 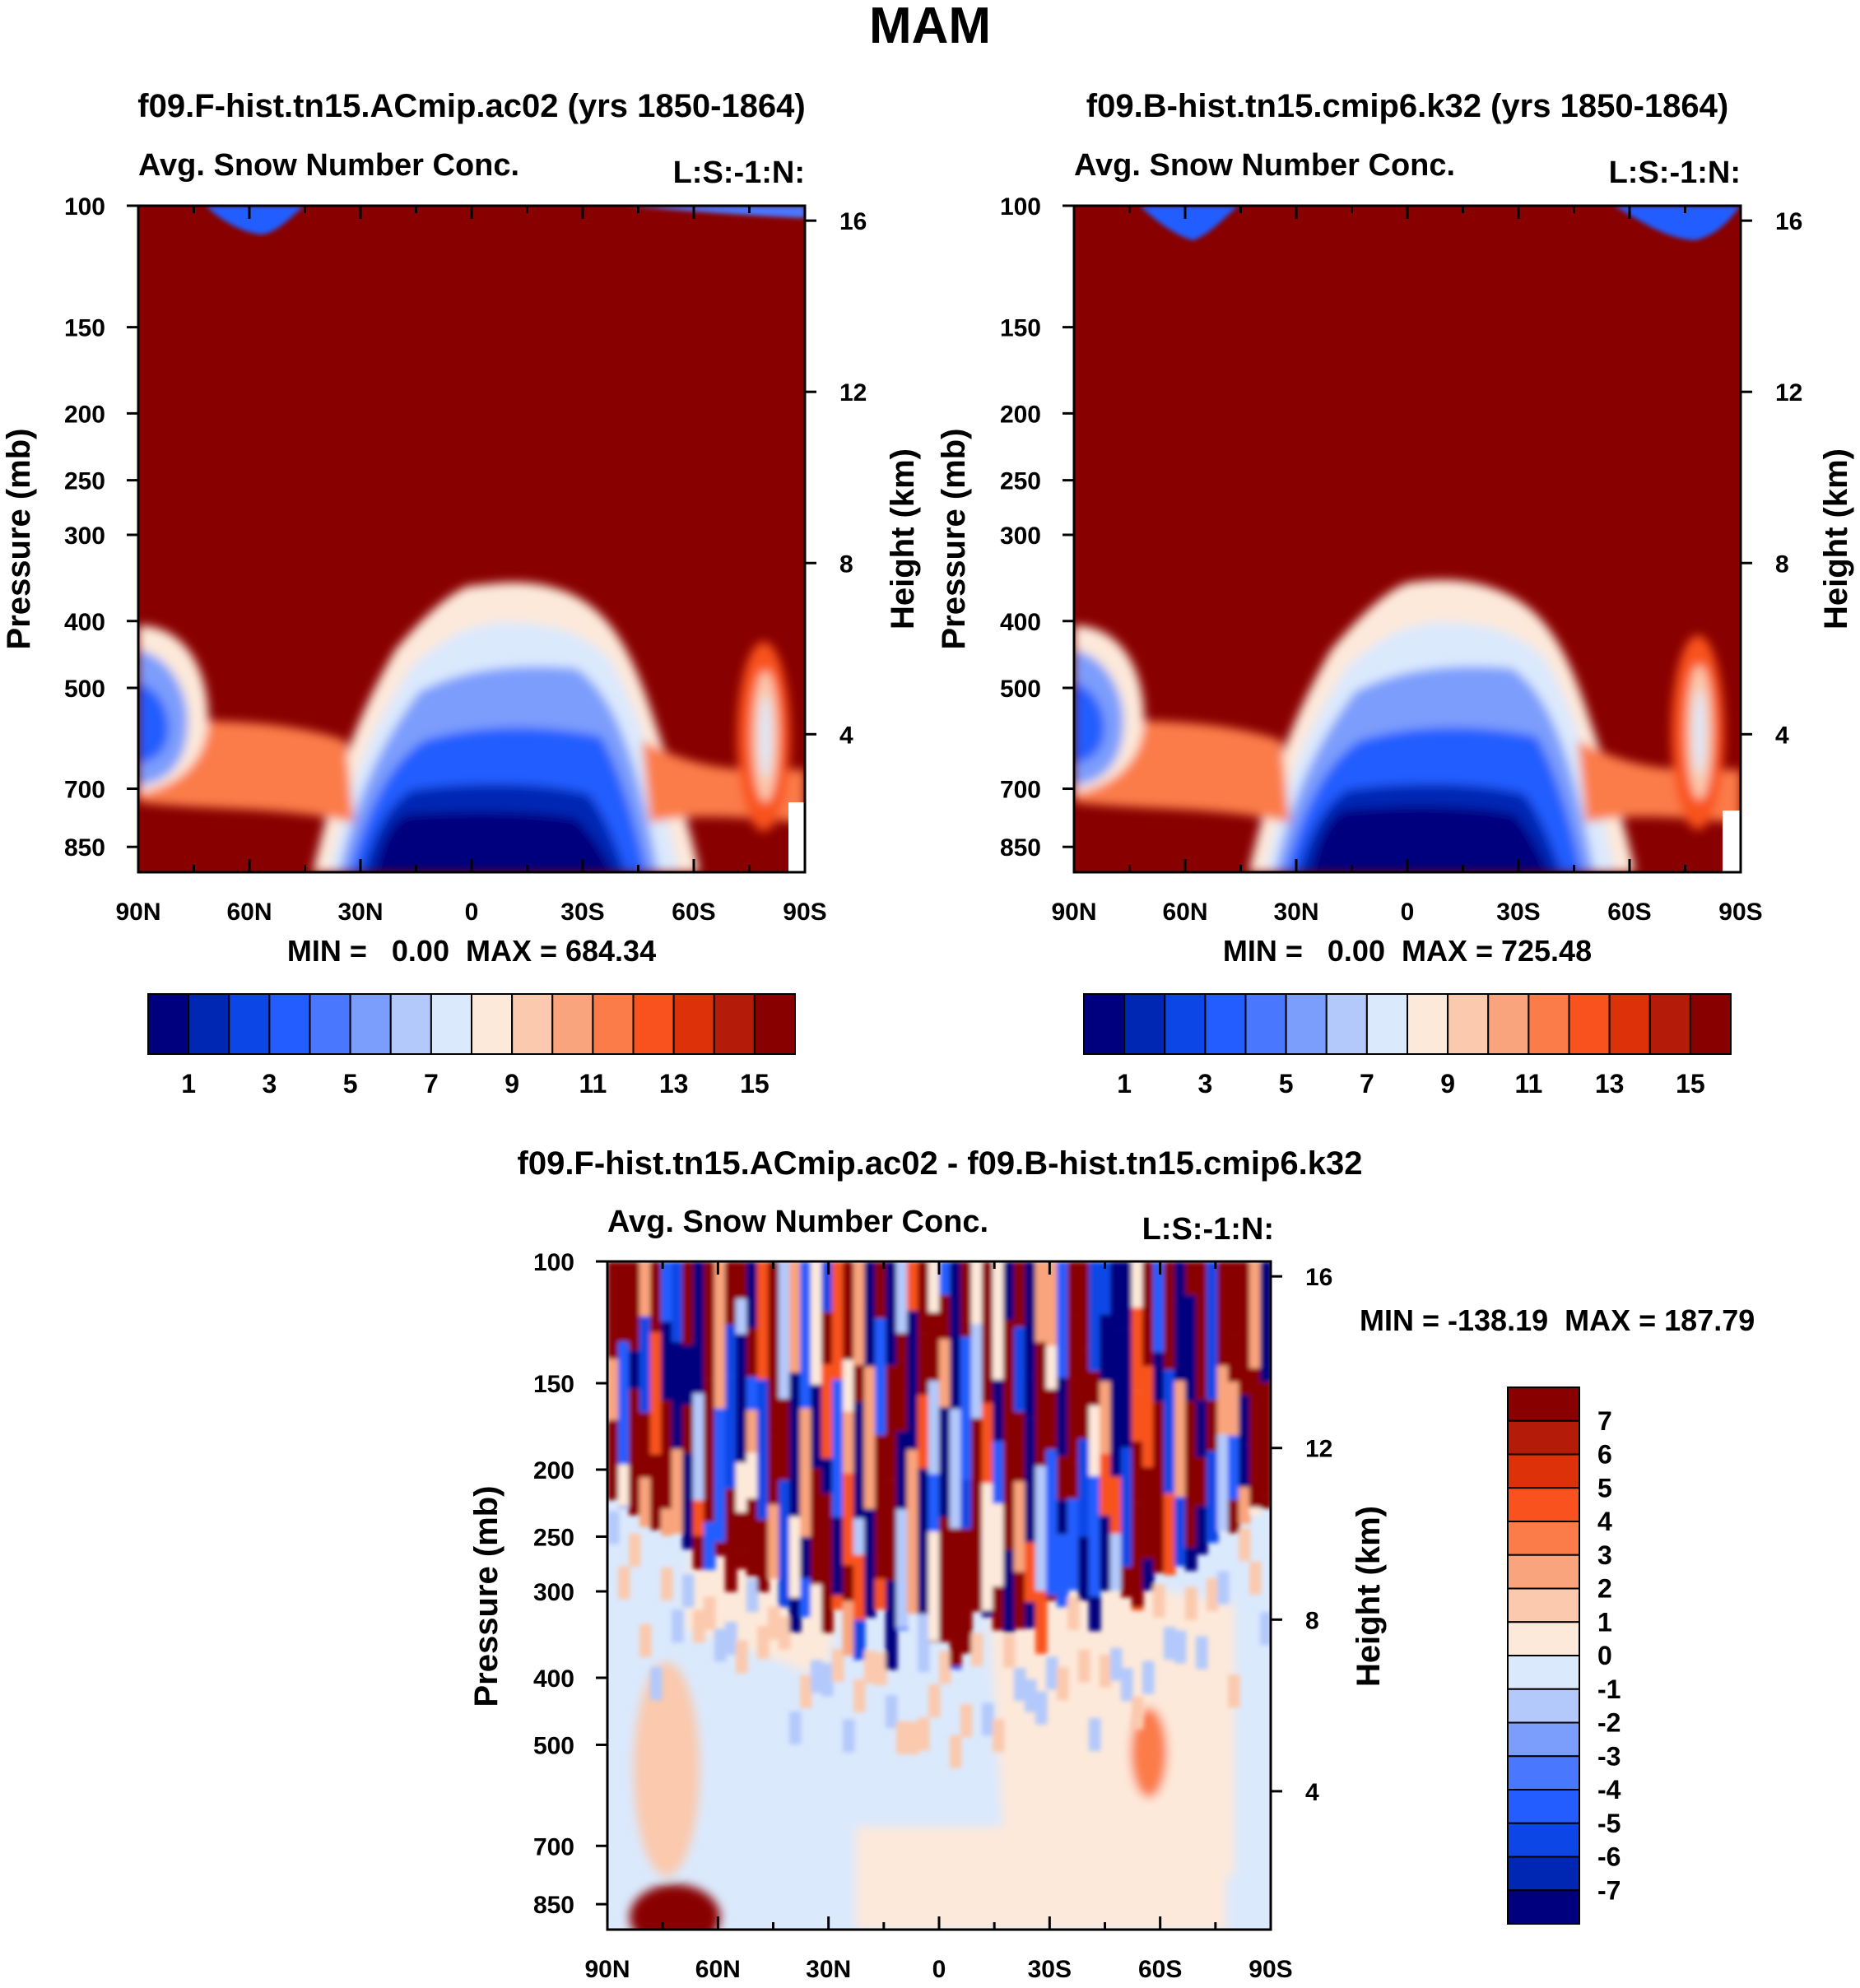 I want to click on panel-a-stats: MIN = 0.00 MAX = 684.34, so click(x=471, y=951).